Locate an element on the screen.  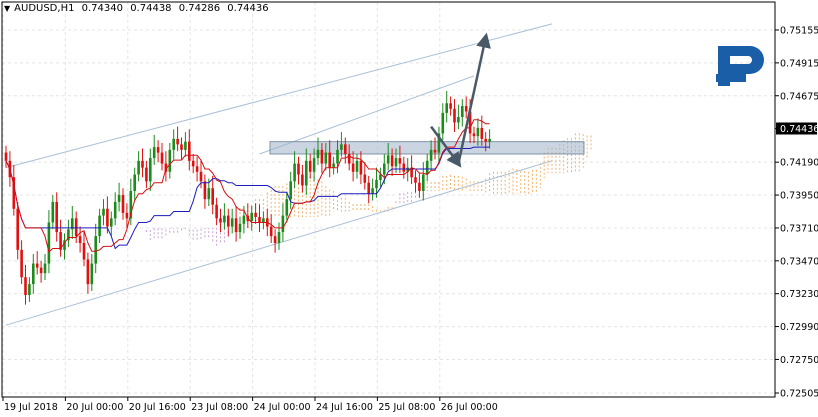
broker-logo-icon is located at coordinates (740, 66).